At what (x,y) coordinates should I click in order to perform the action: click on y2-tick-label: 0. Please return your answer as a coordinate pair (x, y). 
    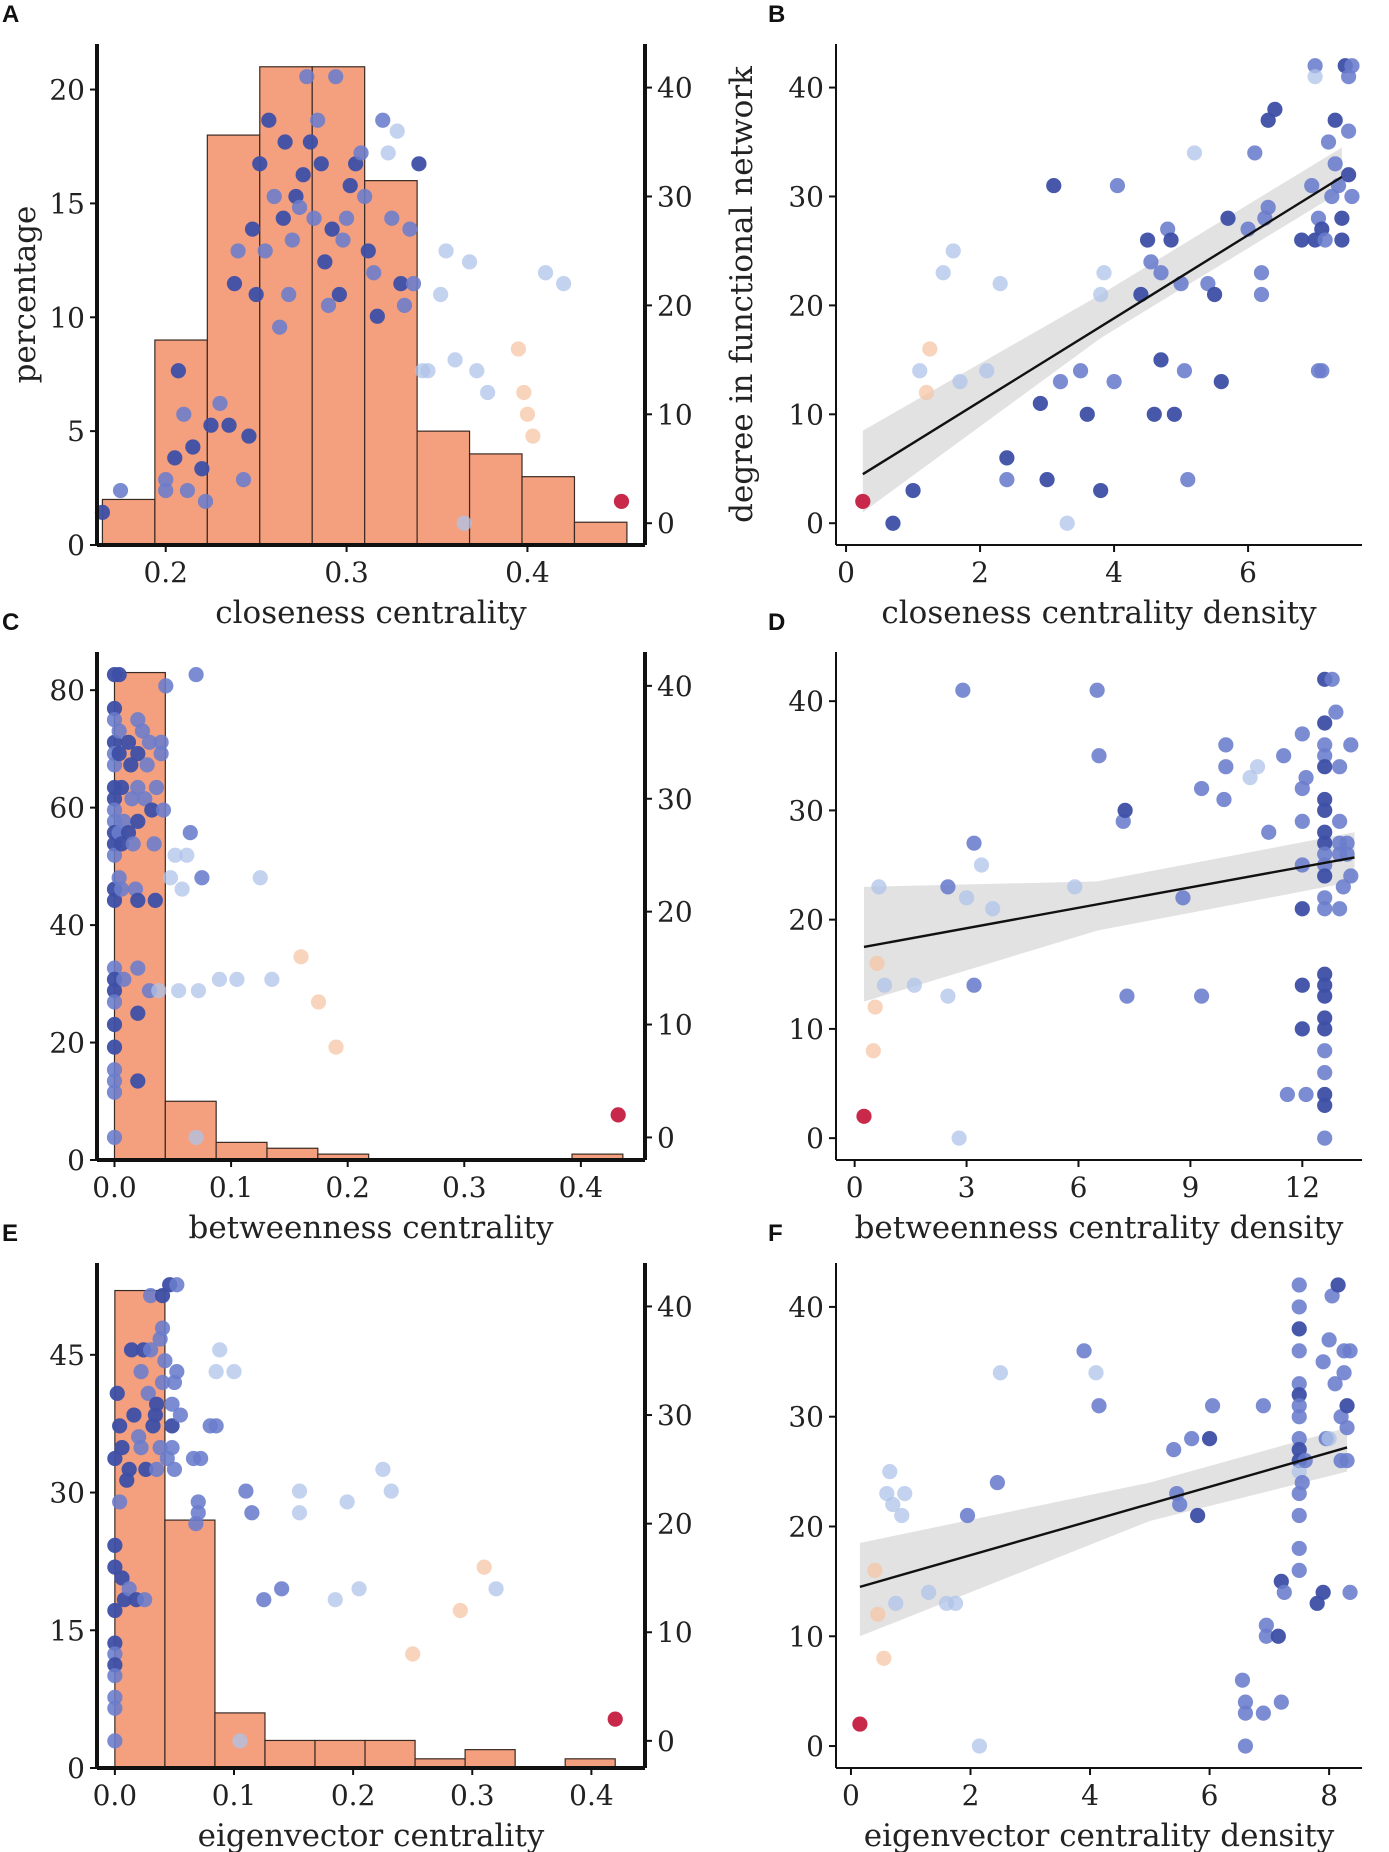
    Looking at the image, I should click on (666, 1137).